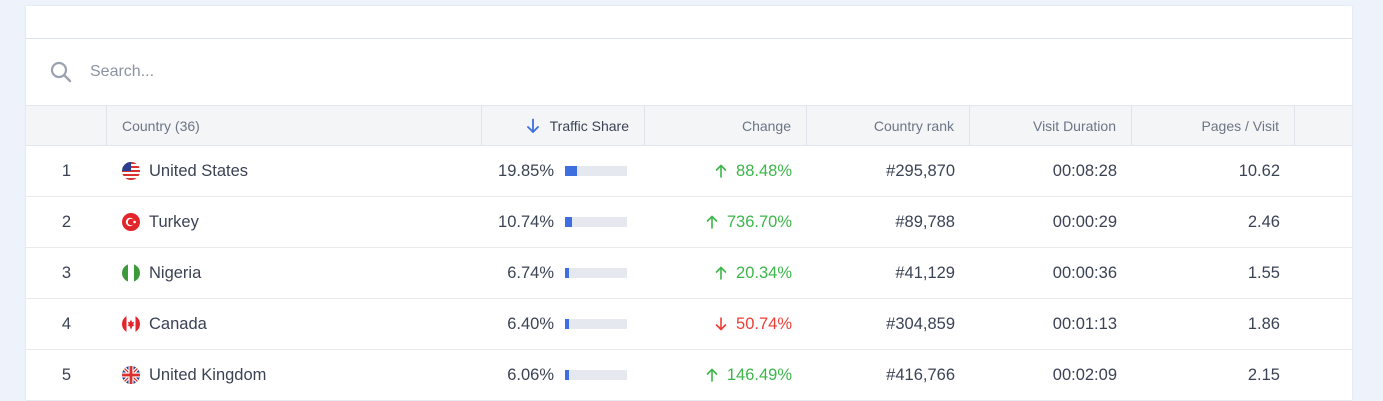 Image resolution: width=1383 pixels, height=401 pixels. Describe the element at coordinates (1263, 323) in the screenshot. I see `pages-per-visit-value: 1.86` at that location.